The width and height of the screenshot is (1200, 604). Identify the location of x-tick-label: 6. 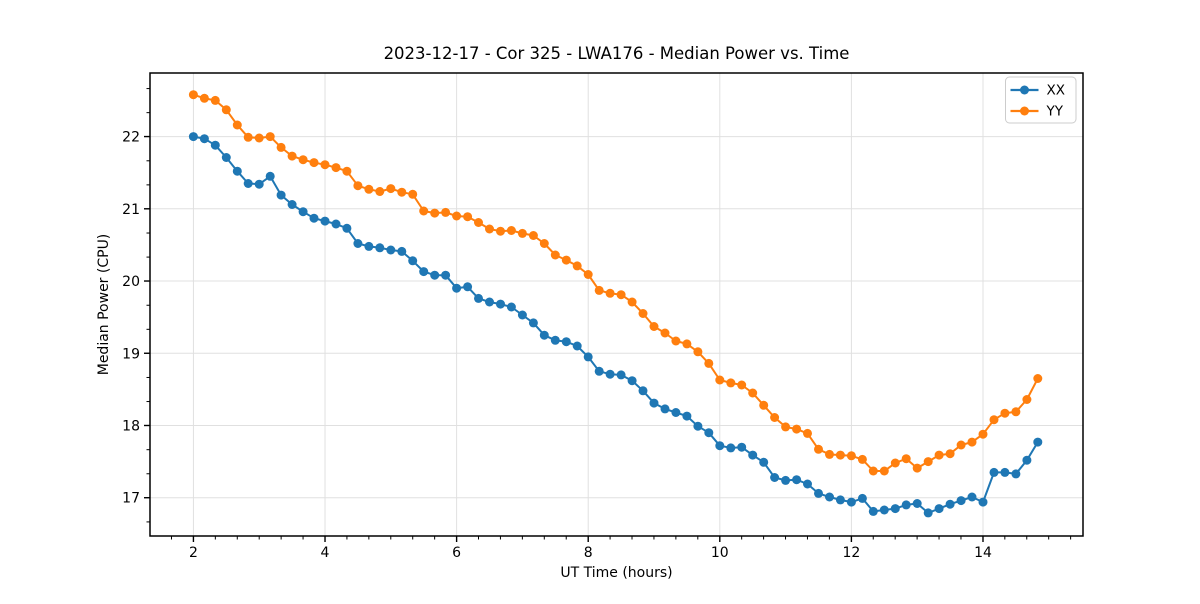
(456, 553).